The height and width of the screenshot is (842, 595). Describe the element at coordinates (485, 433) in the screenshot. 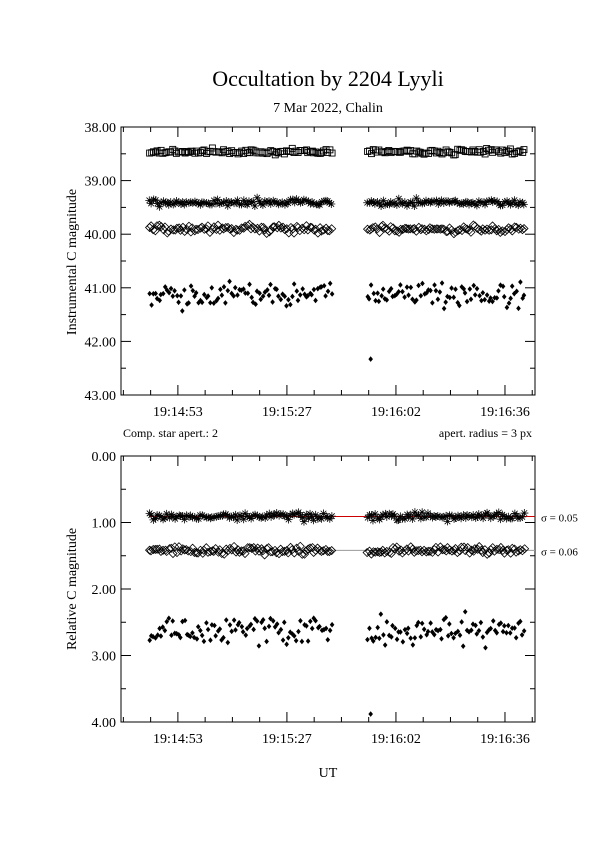

I see `aperture-radius-note: apert. radius = 3 px` at that location.